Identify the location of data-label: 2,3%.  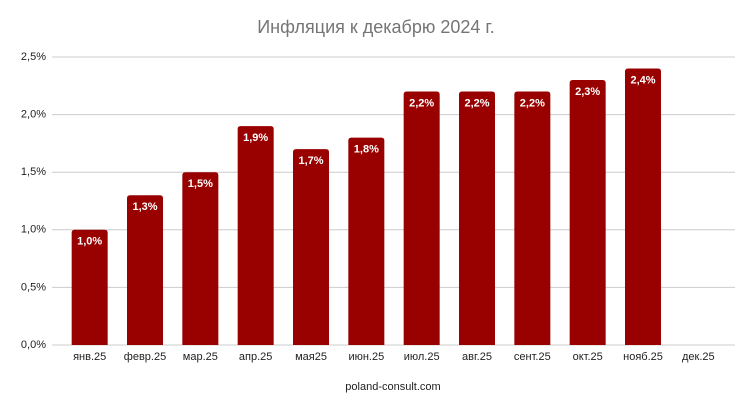
(587, 92).